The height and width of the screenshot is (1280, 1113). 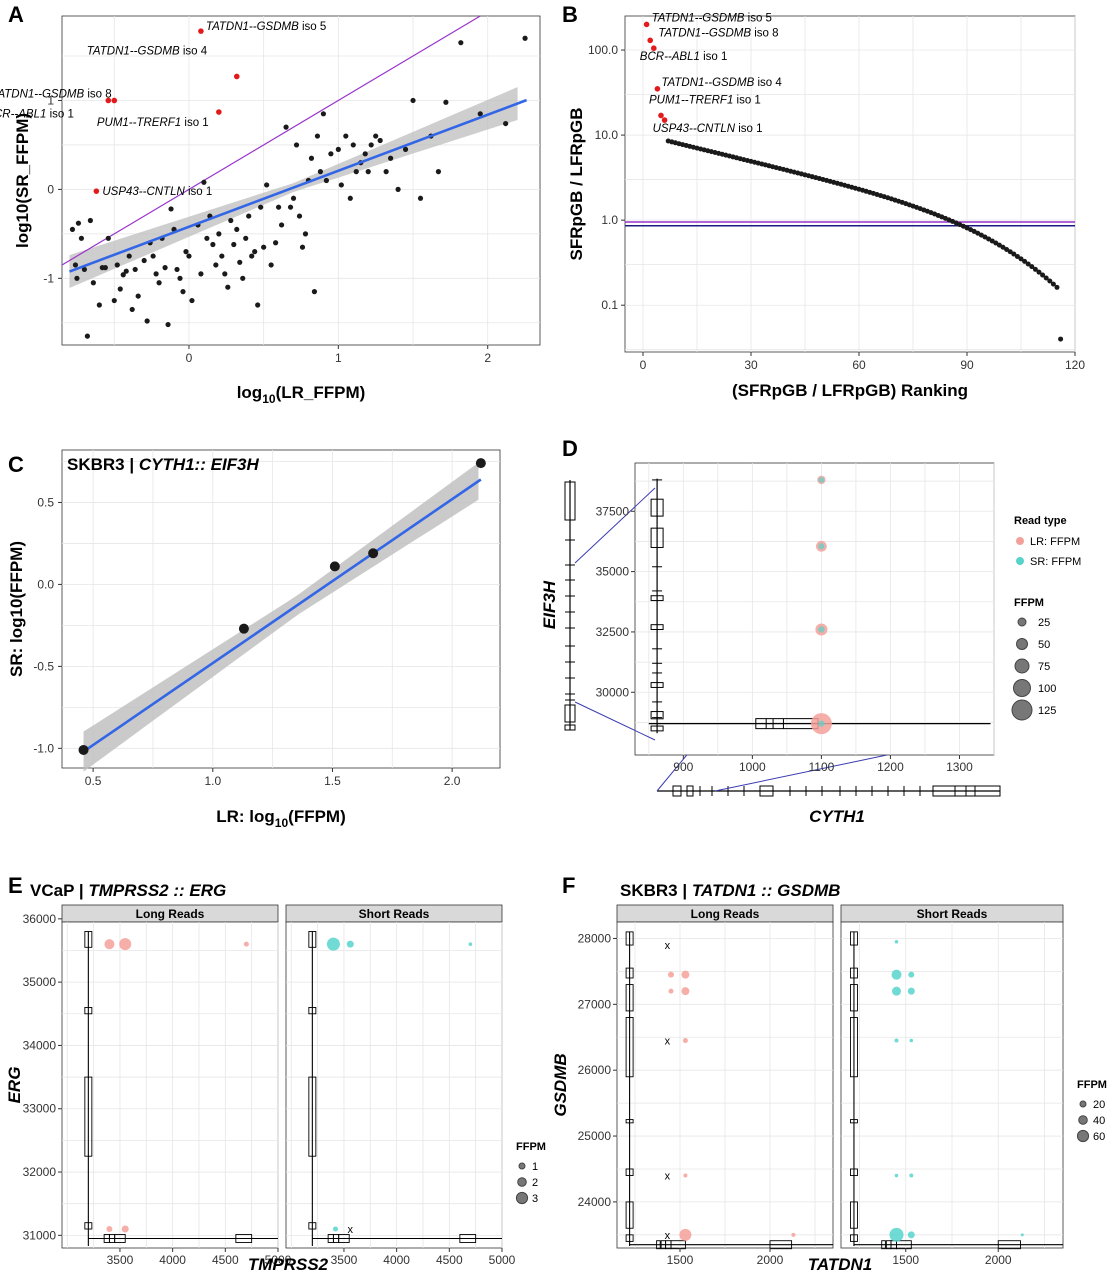 What do you see at coordinates (613, 692) in the screenshot?
I see `y-tick-label: 30000` at bounding box center [613, 692].